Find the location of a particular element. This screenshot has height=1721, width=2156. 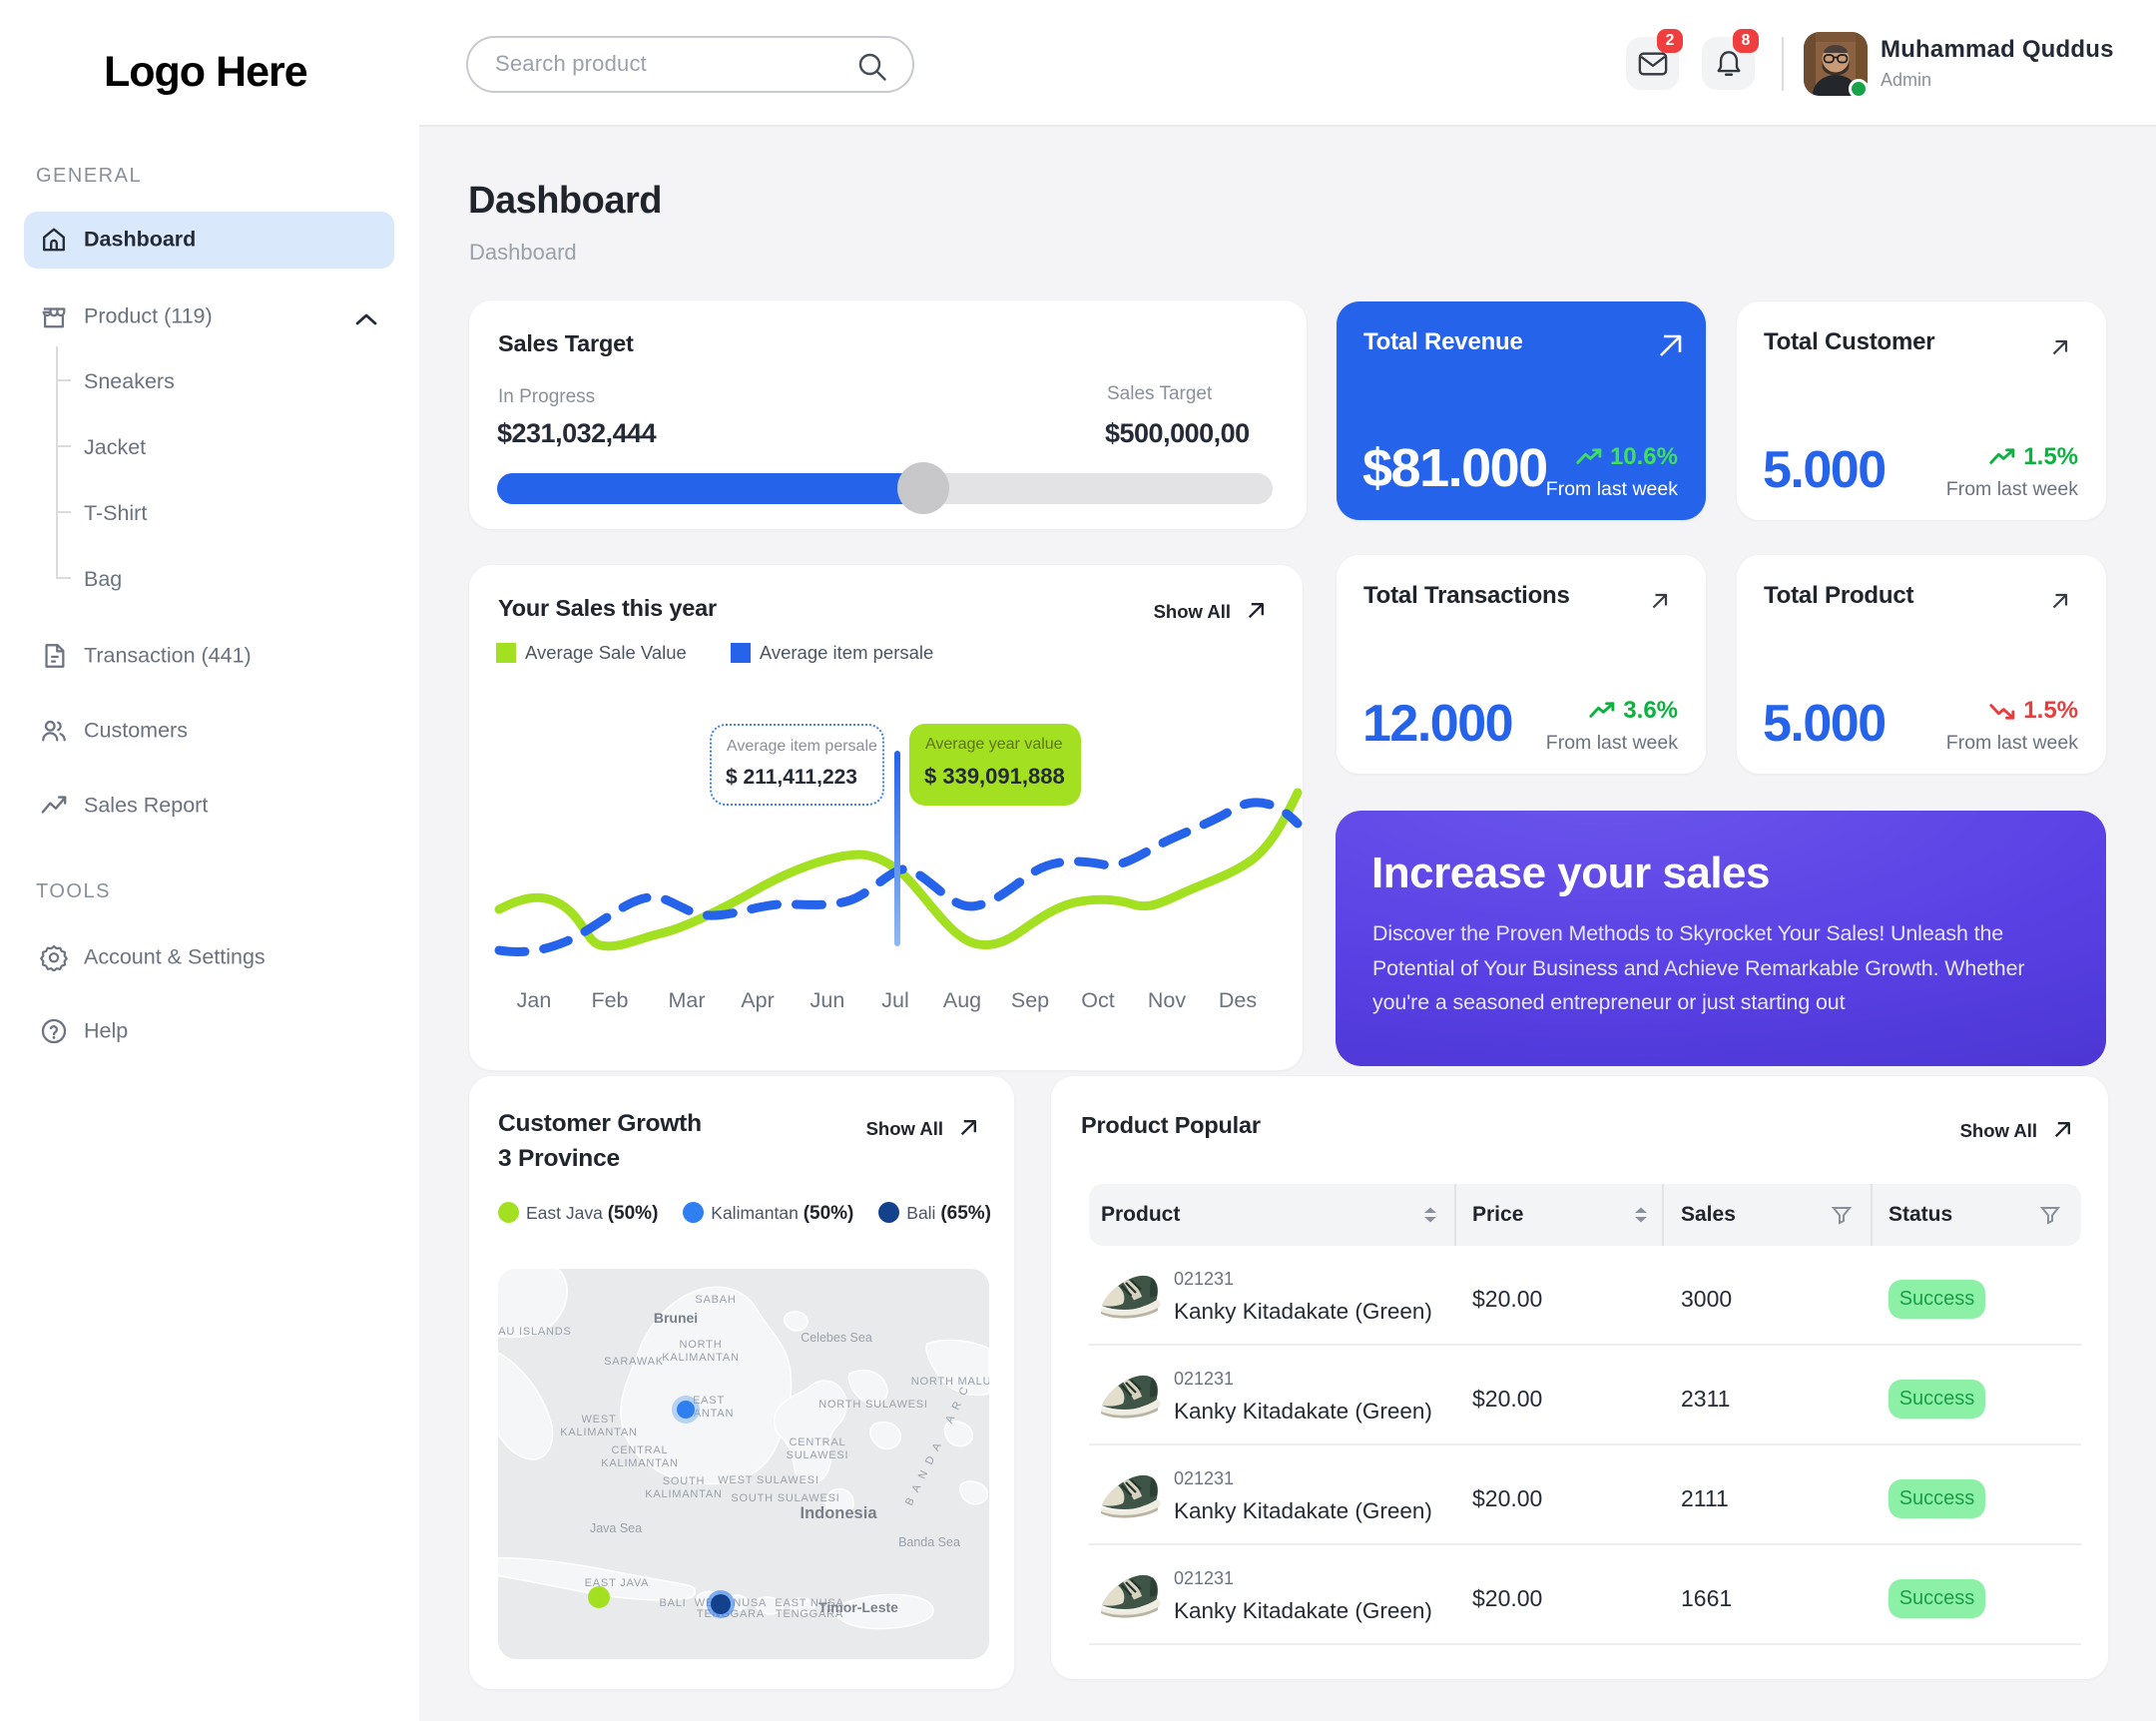

svg-text: Indonesia is located at coordinates (838, 1513).